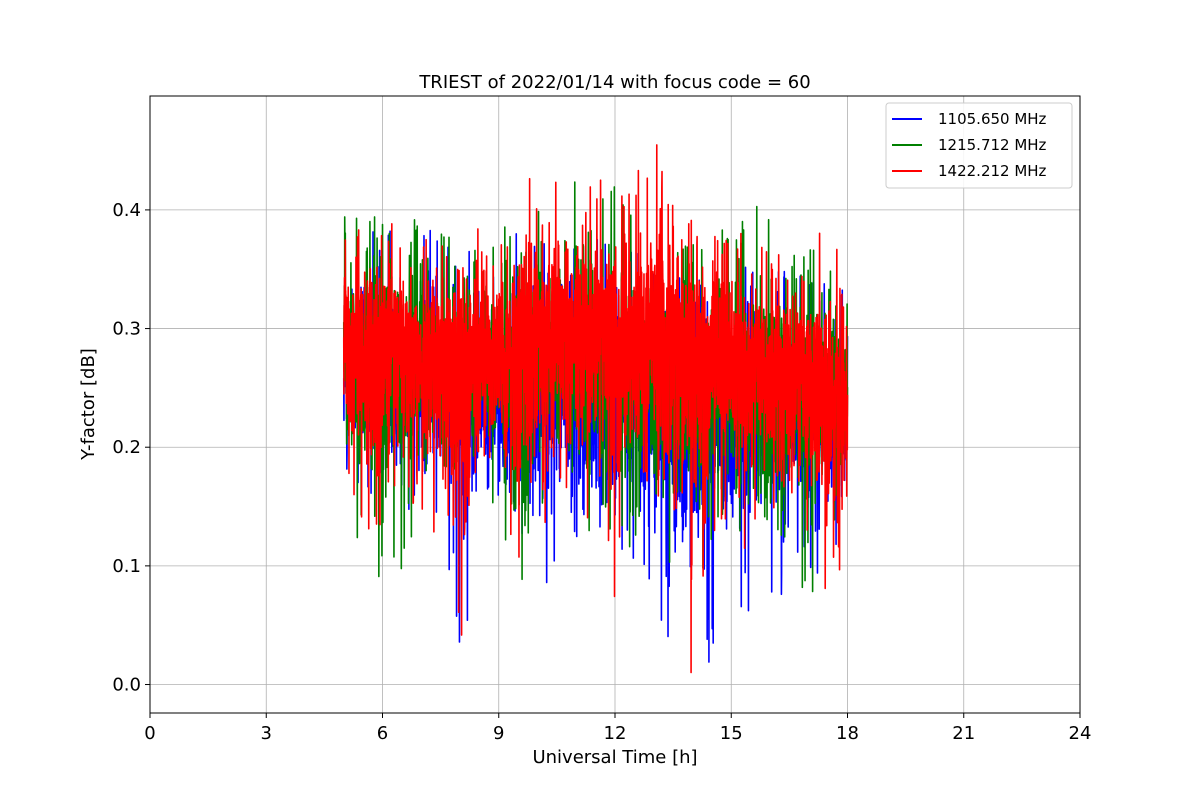 This screenshot has width=1200, height=800. I want to click on x-tick-label: 0, so click(149, 733).